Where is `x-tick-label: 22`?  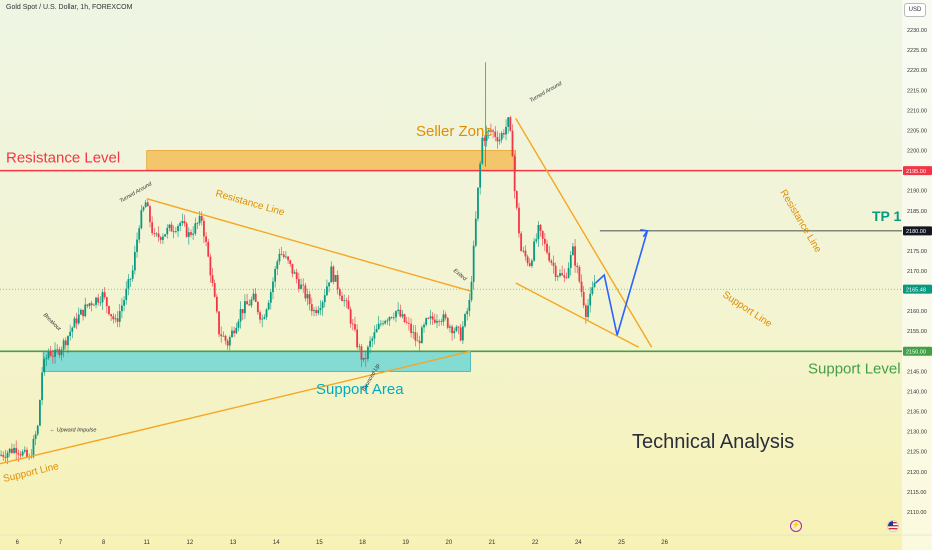 x-tick-label: 22 is located at coordinates (535, 543).